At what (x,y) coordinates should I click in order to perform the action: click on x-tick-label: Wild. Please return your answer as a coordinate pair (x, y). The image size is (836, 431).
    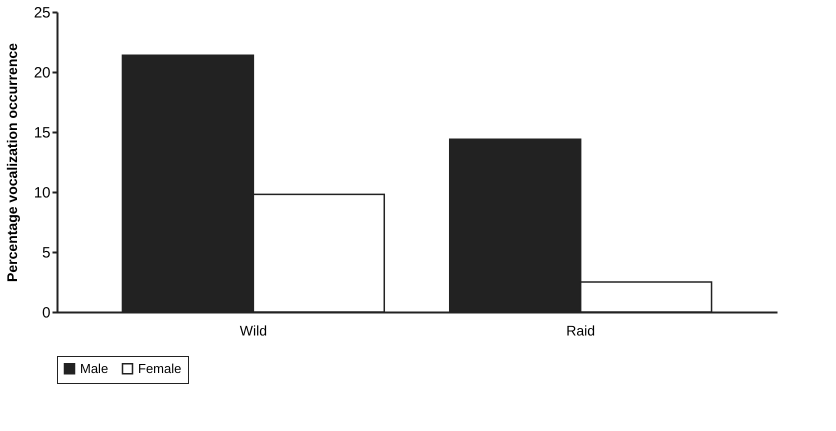
    Looking at the image, I should click on (253, 330).